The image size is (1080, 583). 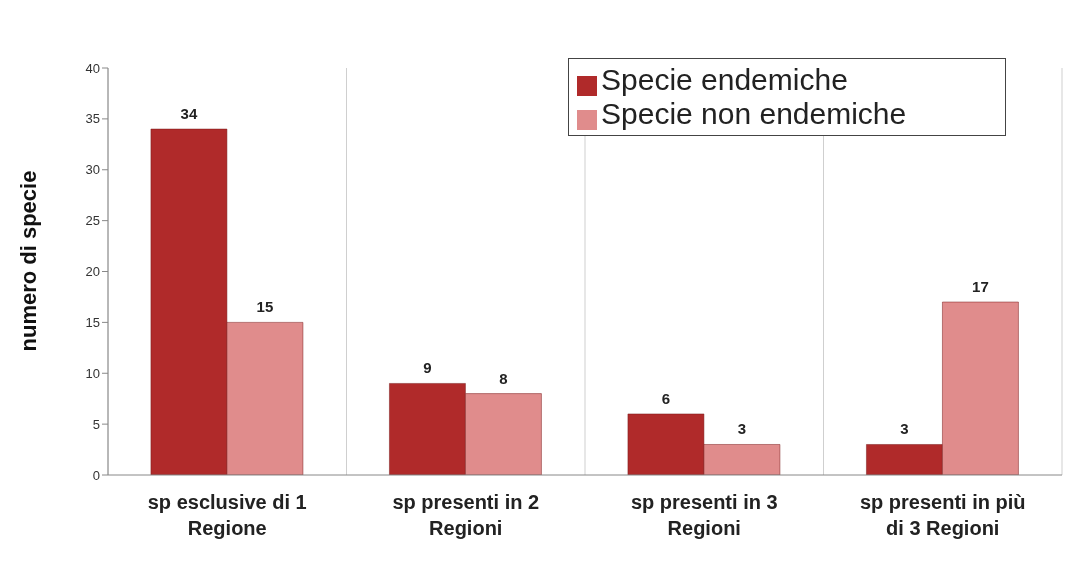 I want to click on x-tick-label: sp esclusive di 1 Regione, so click(x=227, y=515).